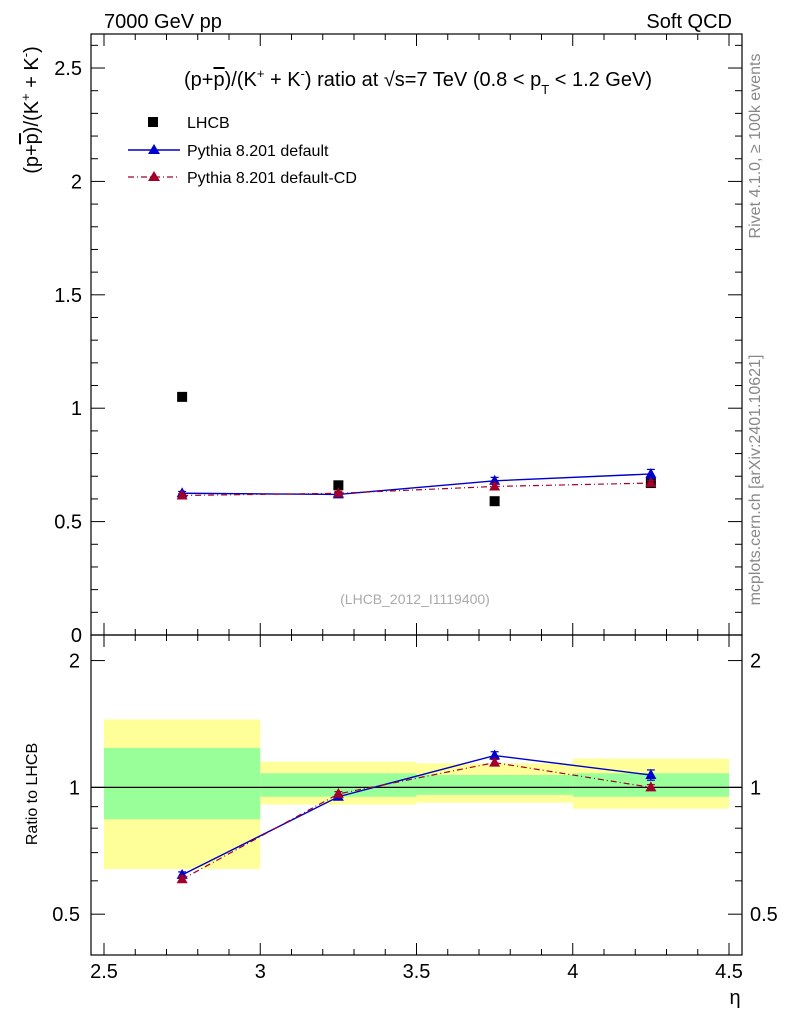 The height and width of the screenshot is (1024, 786). I want to click on main-y-tick-label: 1, so click(76, 409).